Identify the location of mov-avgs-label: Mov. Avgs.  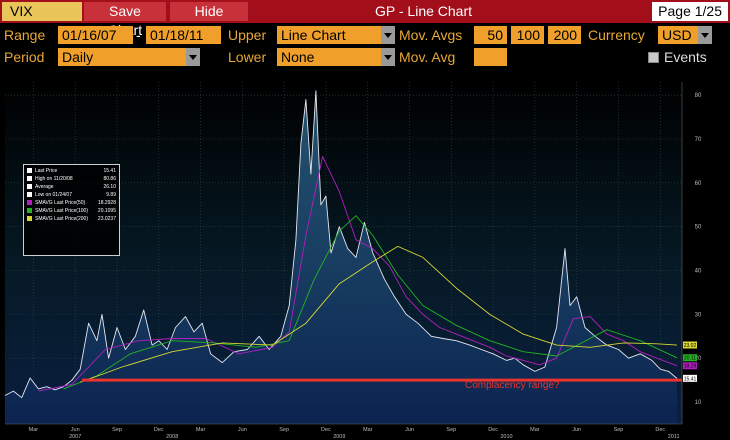
(431, 35).